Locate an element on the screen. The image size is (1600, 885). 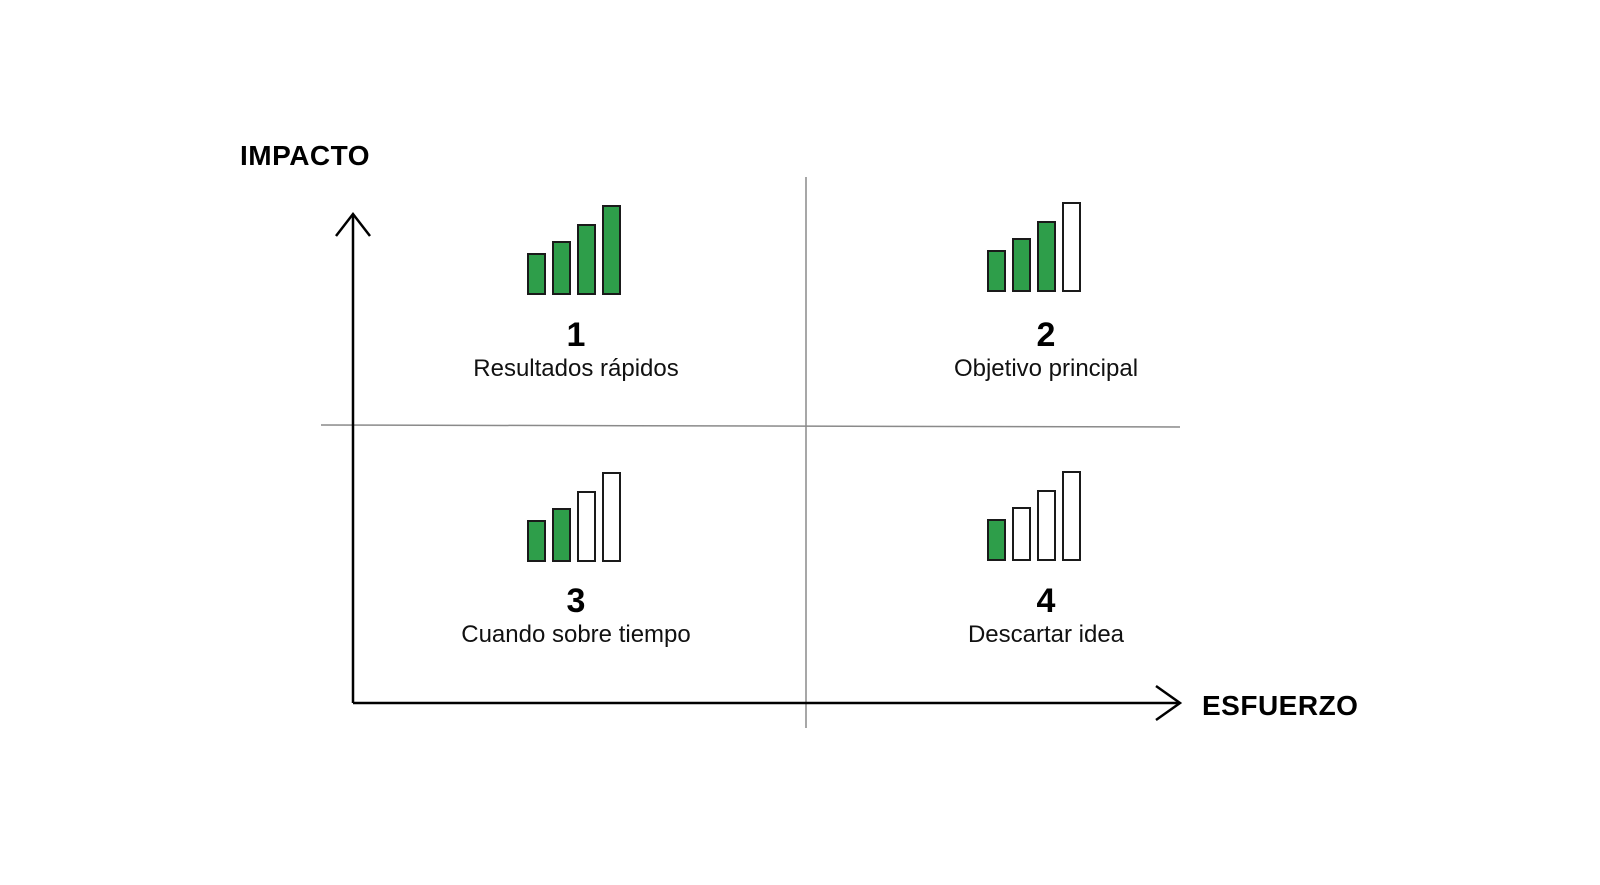
quadrant-number: 1 is located at coordinates (576, 335).